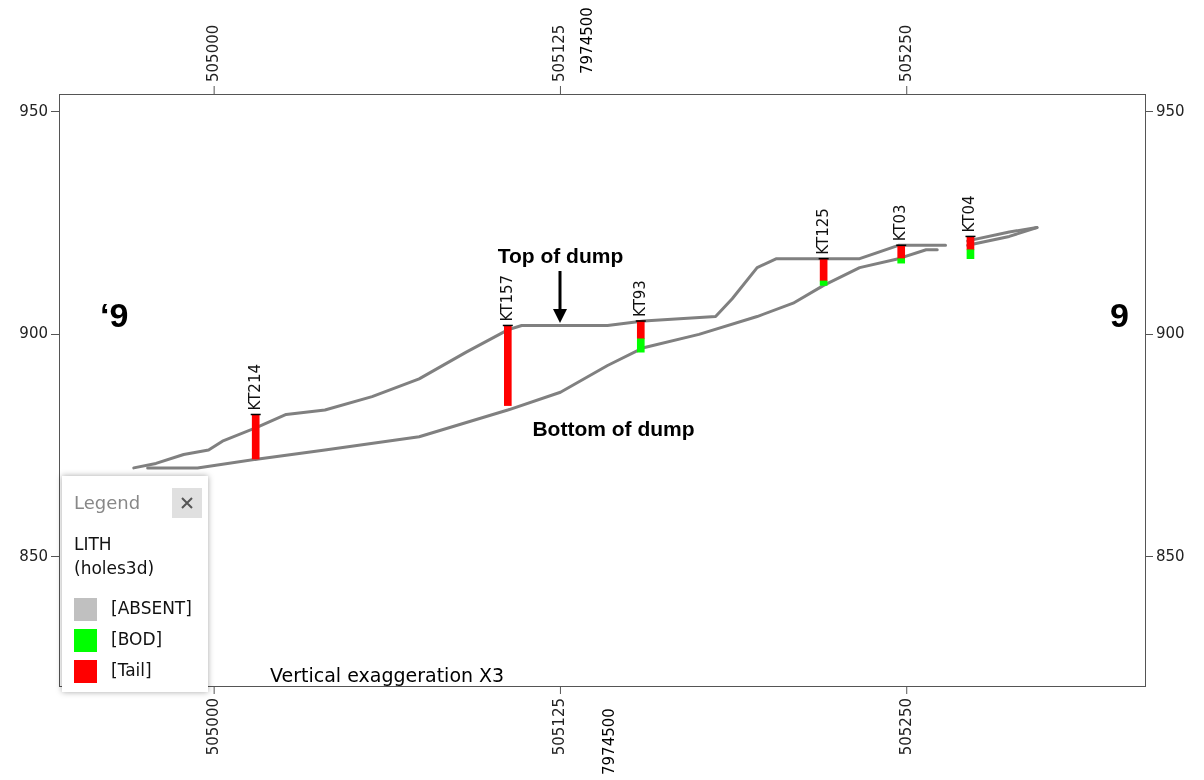 Image resolution: width=1204 pixels, height=780 pixels. Describe the element at coordinates (131, 670) in the screenshot. I see `legend-label: [Tail]` at that location.